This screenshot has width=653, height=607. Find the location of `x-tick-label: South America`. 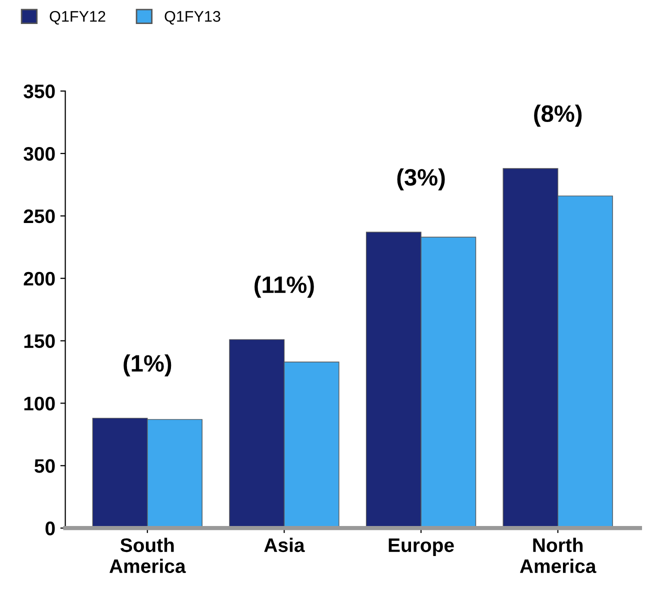

x-tick-label: South America is located at coordinates (148, 556).